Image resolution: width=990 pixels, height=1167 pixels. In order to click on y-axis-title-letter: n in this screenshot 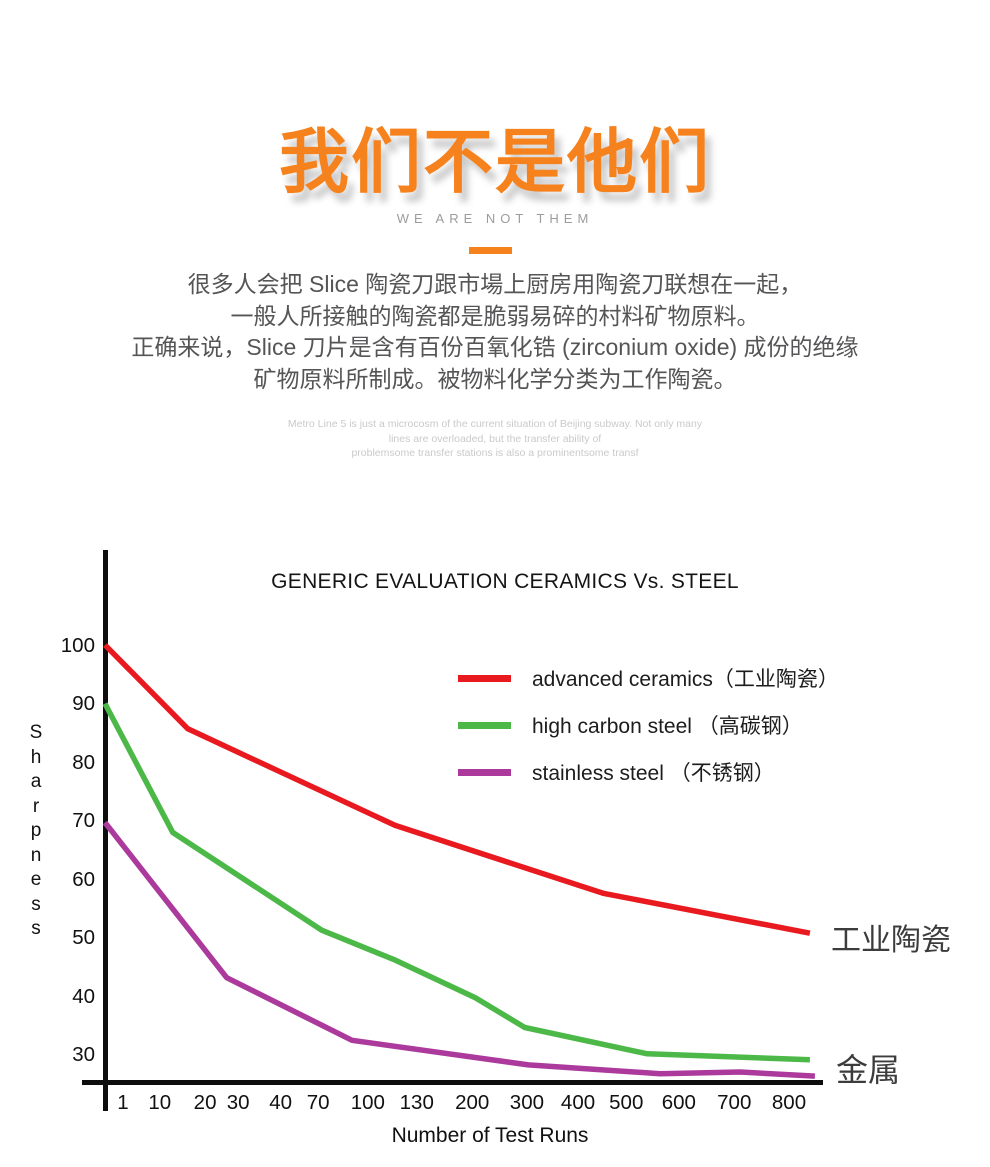, I will do `click(36, 855)`.